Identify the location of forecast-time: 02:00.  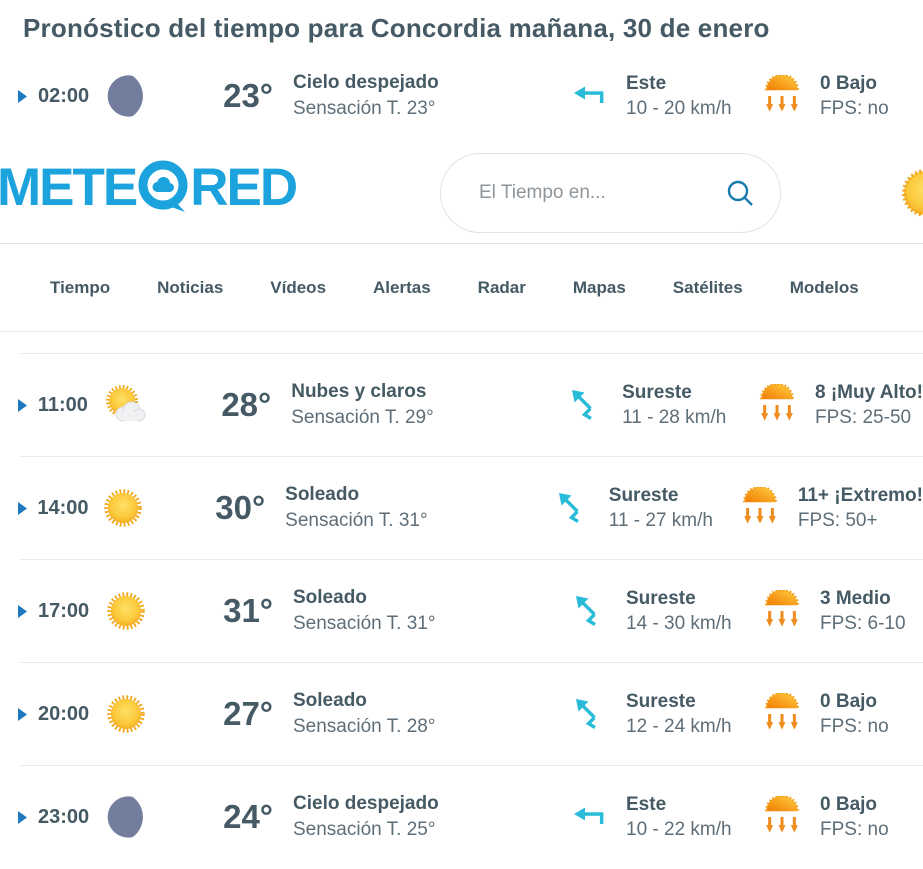
(64, 95).